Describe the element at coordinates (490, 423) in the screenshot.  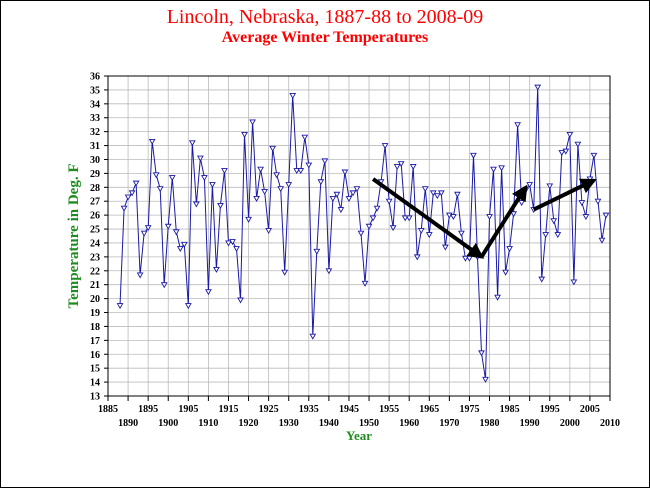
I see `x-tick-label: 1980` at that location.